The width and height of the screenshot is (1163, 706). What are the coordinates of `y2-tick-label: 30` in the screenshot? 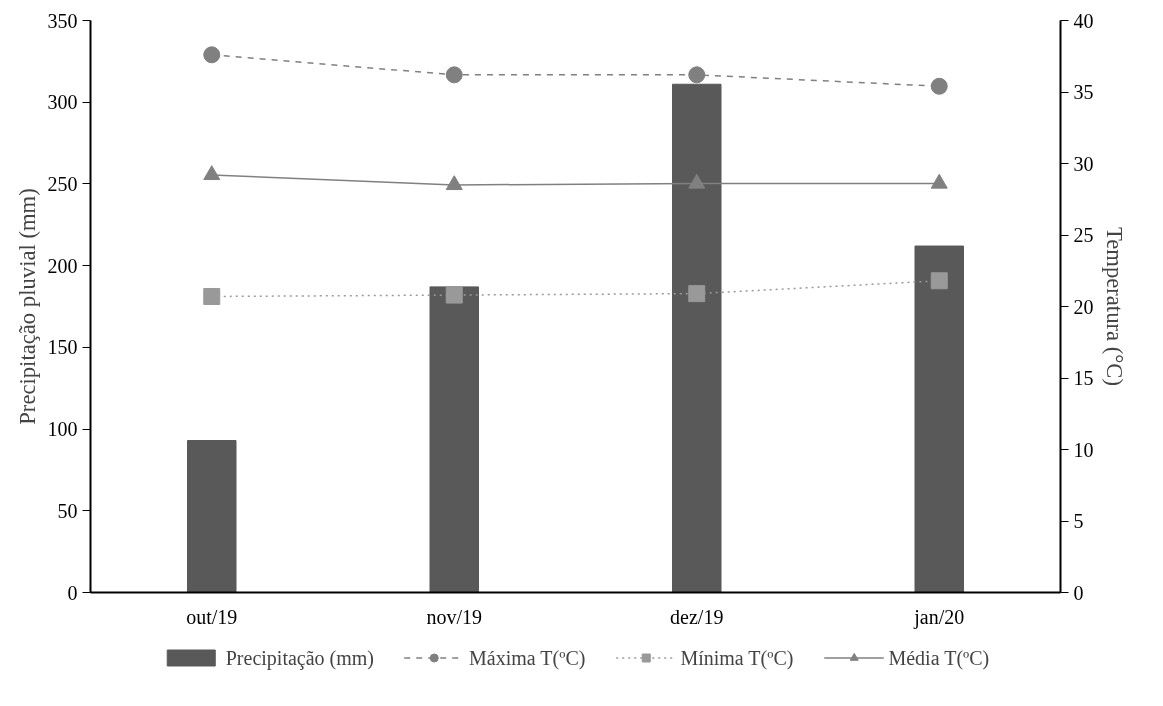 It's located at (1083, 163).